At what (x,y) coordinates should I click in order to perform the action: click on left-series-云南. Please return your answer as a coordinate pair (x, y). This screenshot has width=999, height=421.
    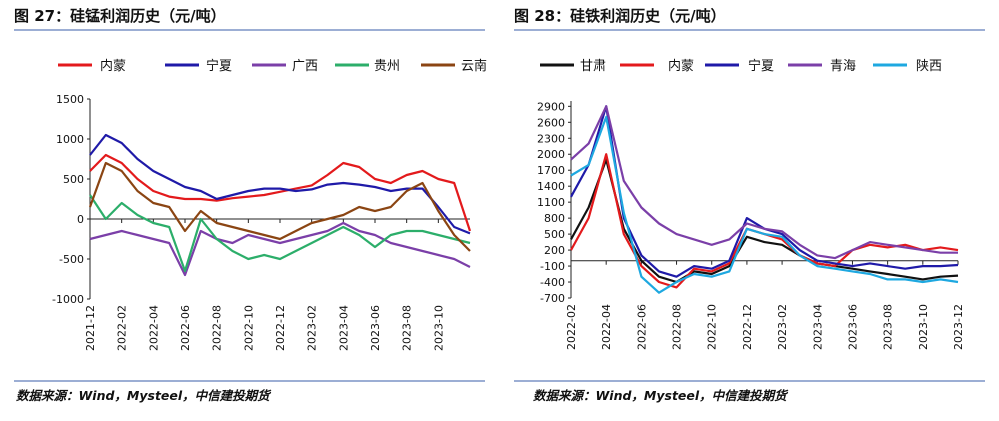
    Looking at the image, I should click on (279, 206).